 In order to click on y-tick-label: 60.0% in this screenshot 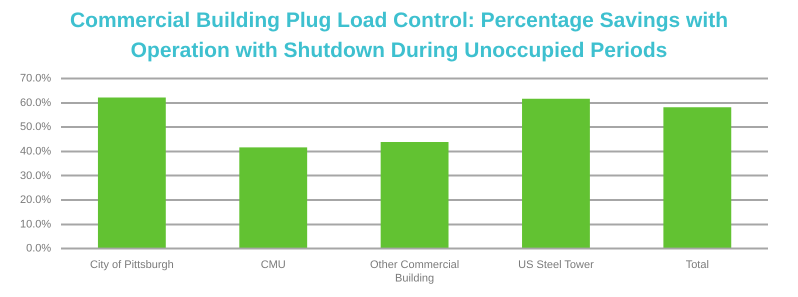, I will do `click(36, 102)`.